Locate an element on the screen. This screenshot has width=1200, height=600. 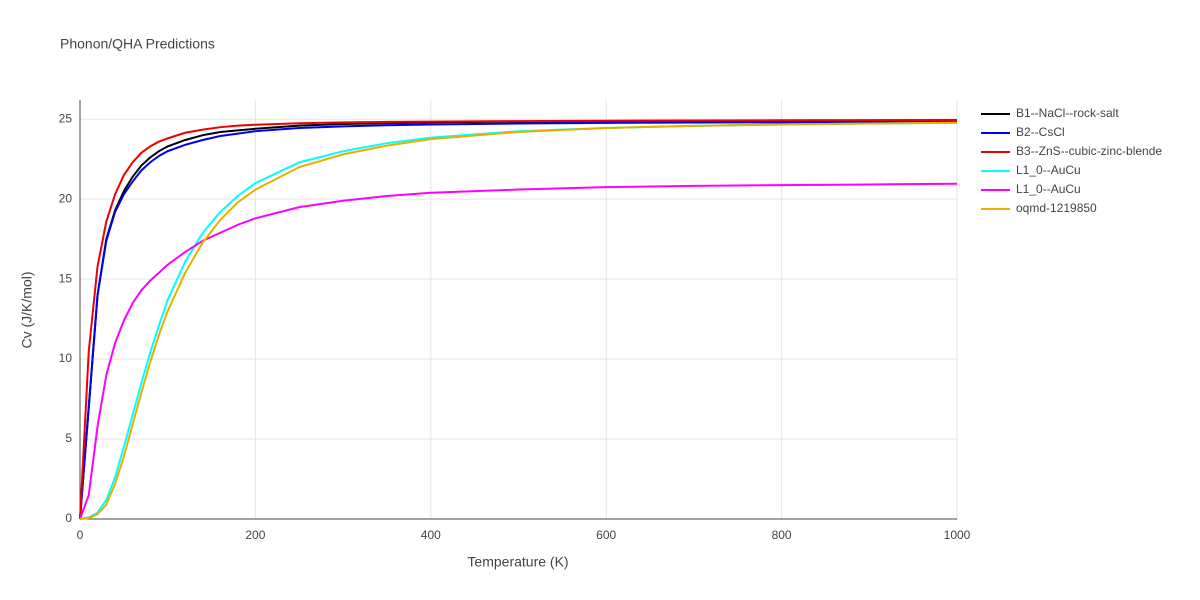
chart-title: Phonon/QHA Predictions is located at coordinates (137, 44).